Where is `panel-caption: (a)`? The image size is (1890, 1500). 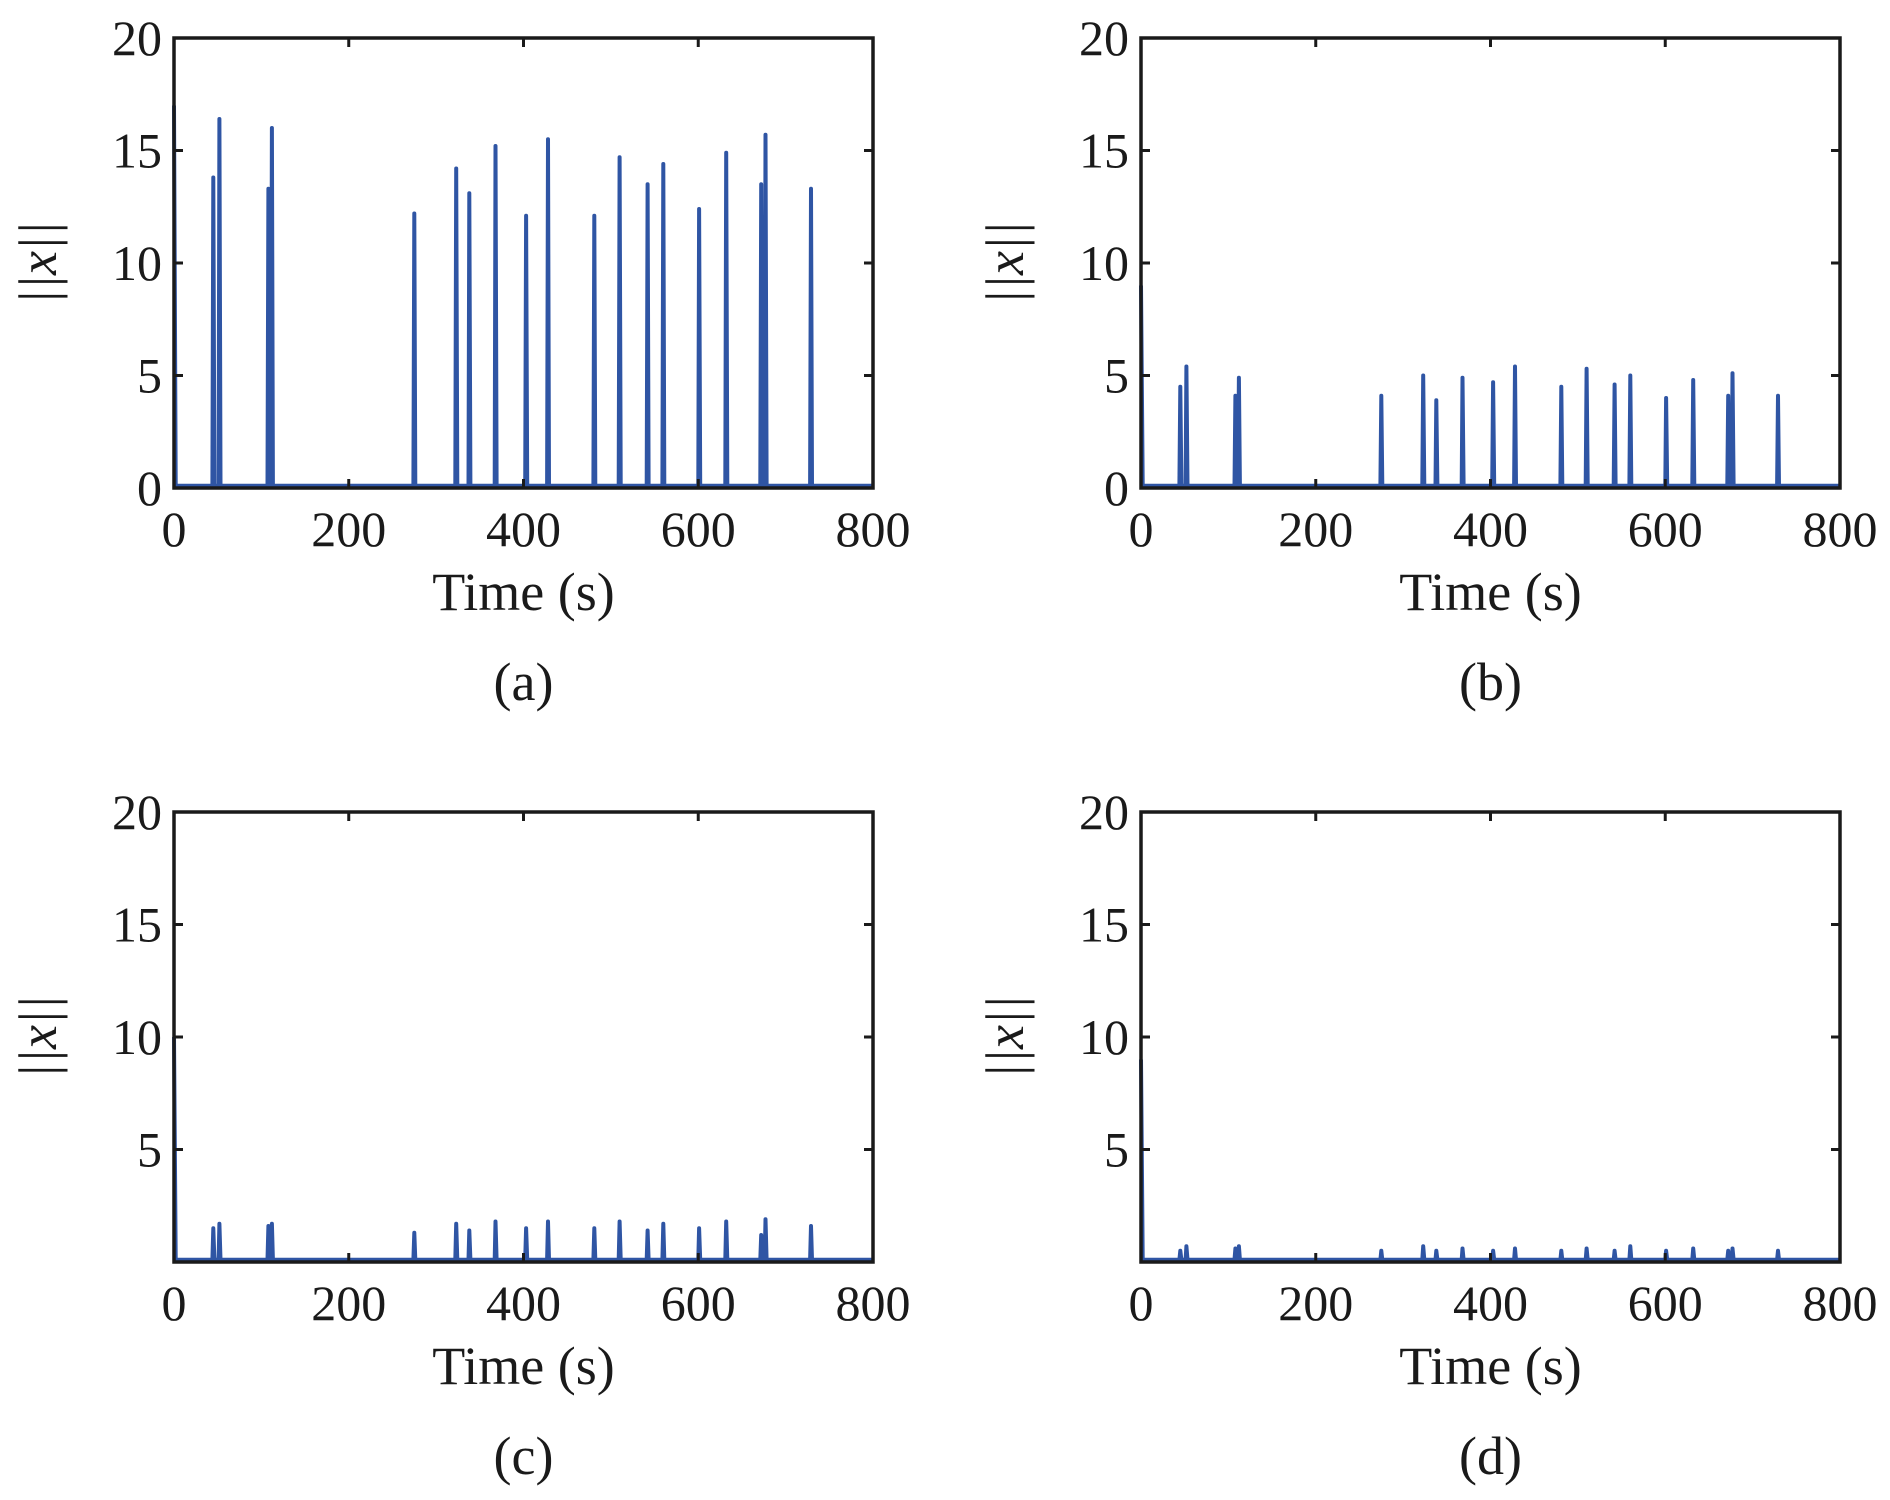 panel-caption: (a) is located at coordinates (524, 682).